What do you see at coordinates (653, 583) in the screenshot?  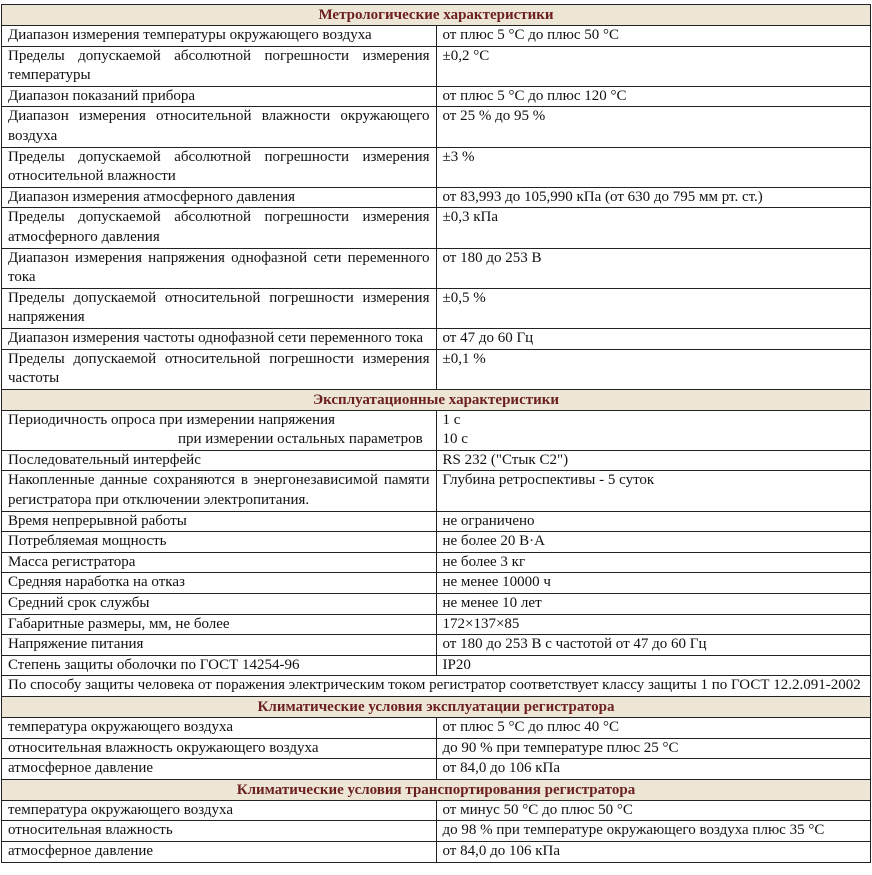 I see `value-cell: не менее 10000 ч` at bounding box center [653, 583].